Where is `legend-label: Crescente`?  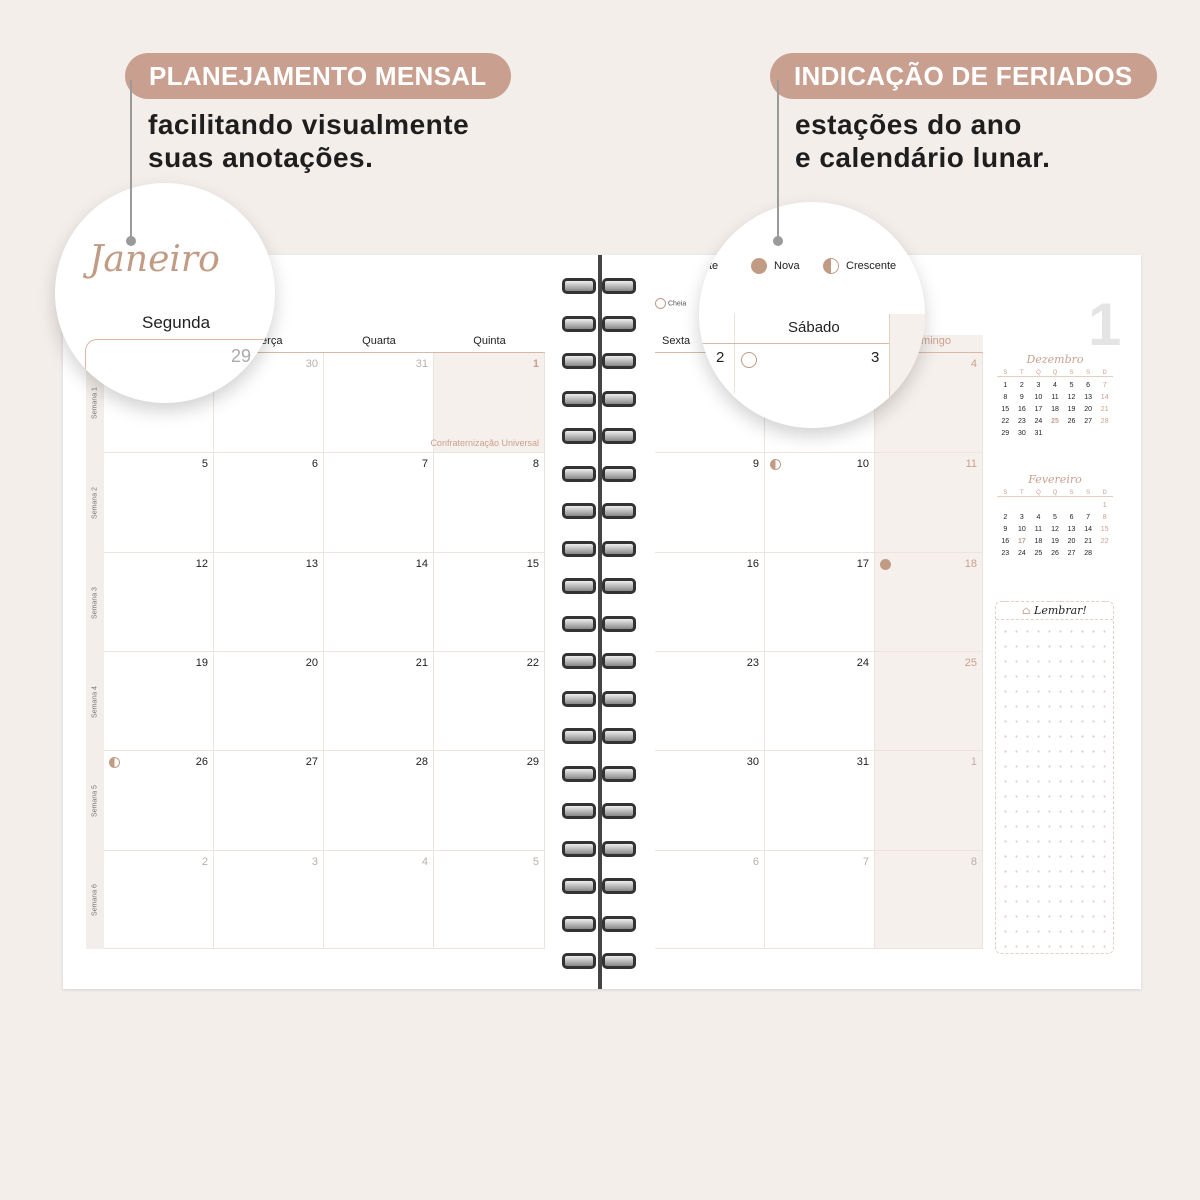 legend-label: Crescente is located at coordinates (871, 266).